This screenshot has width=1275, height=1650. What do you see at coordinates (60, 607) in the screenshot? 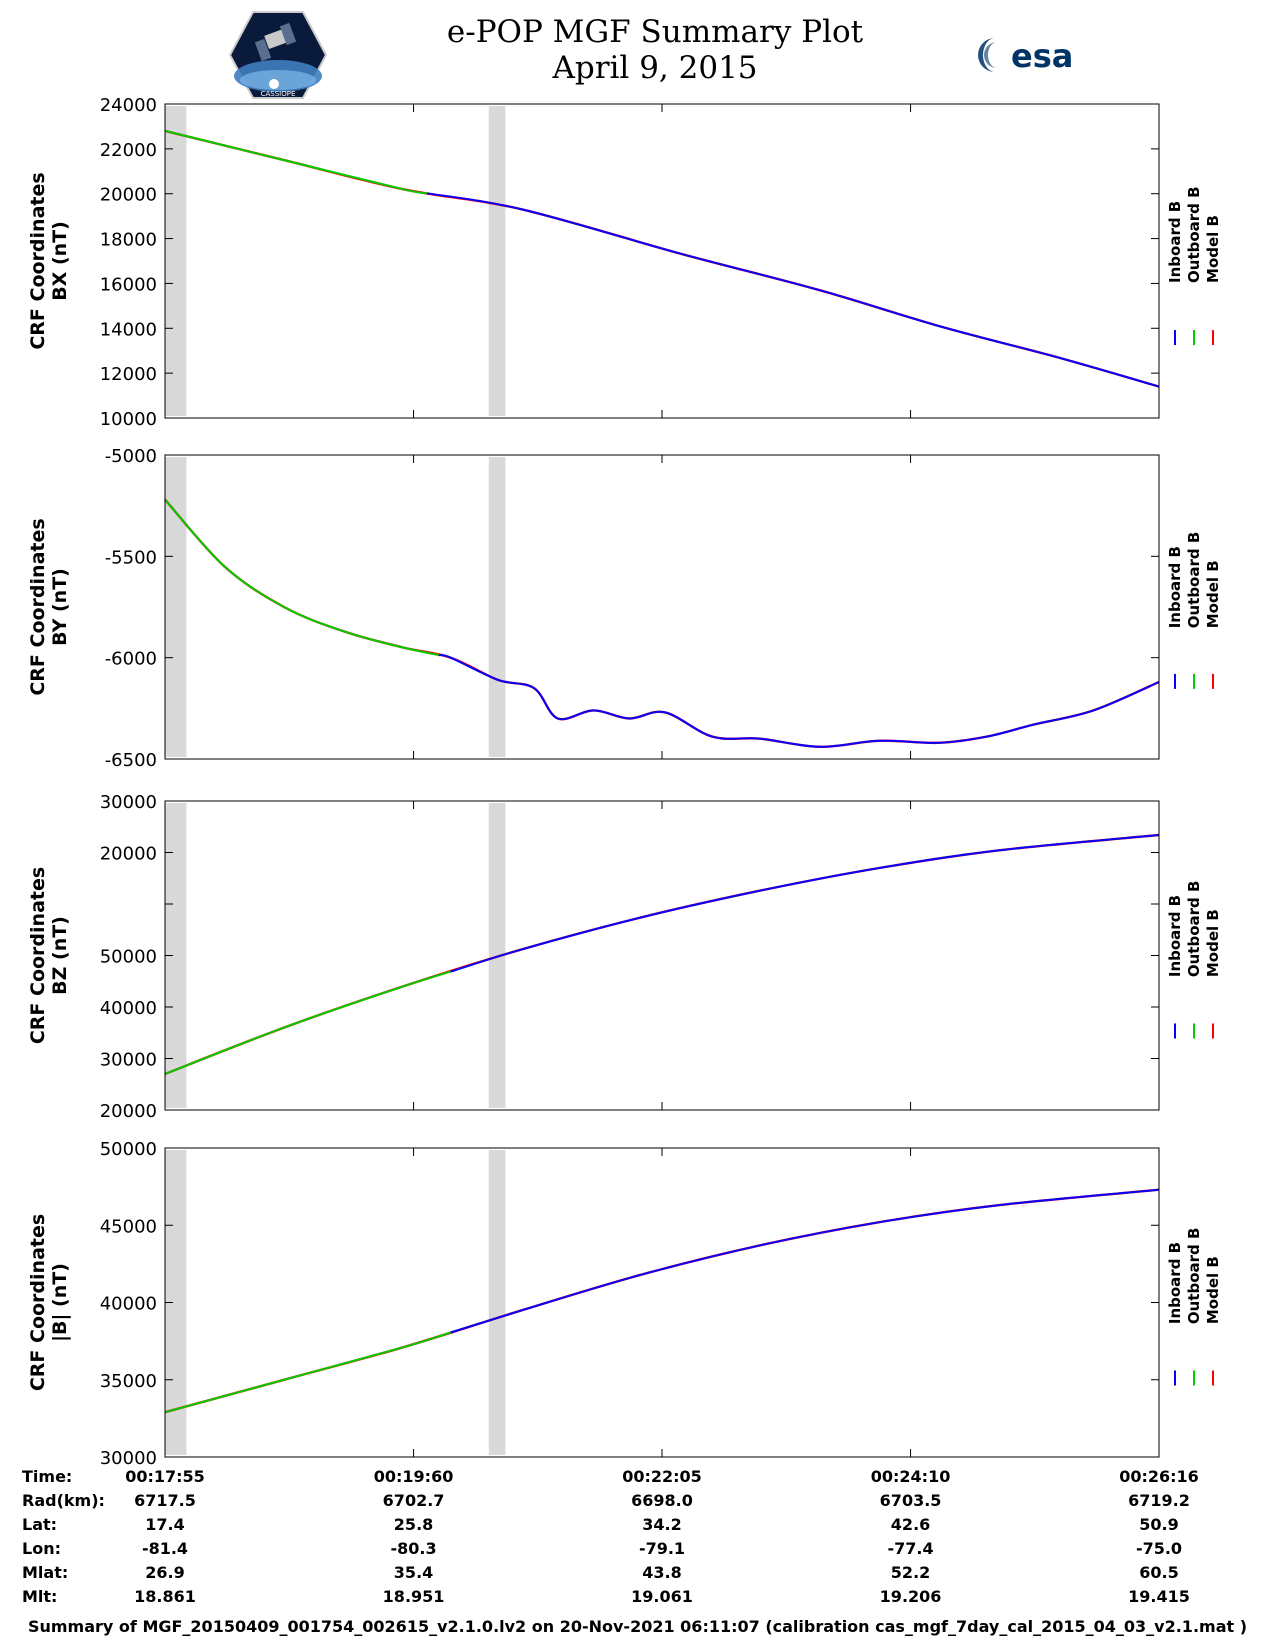
I see `y-axis-label-line-2: BY (nT)` at bounding box center [60, 607].